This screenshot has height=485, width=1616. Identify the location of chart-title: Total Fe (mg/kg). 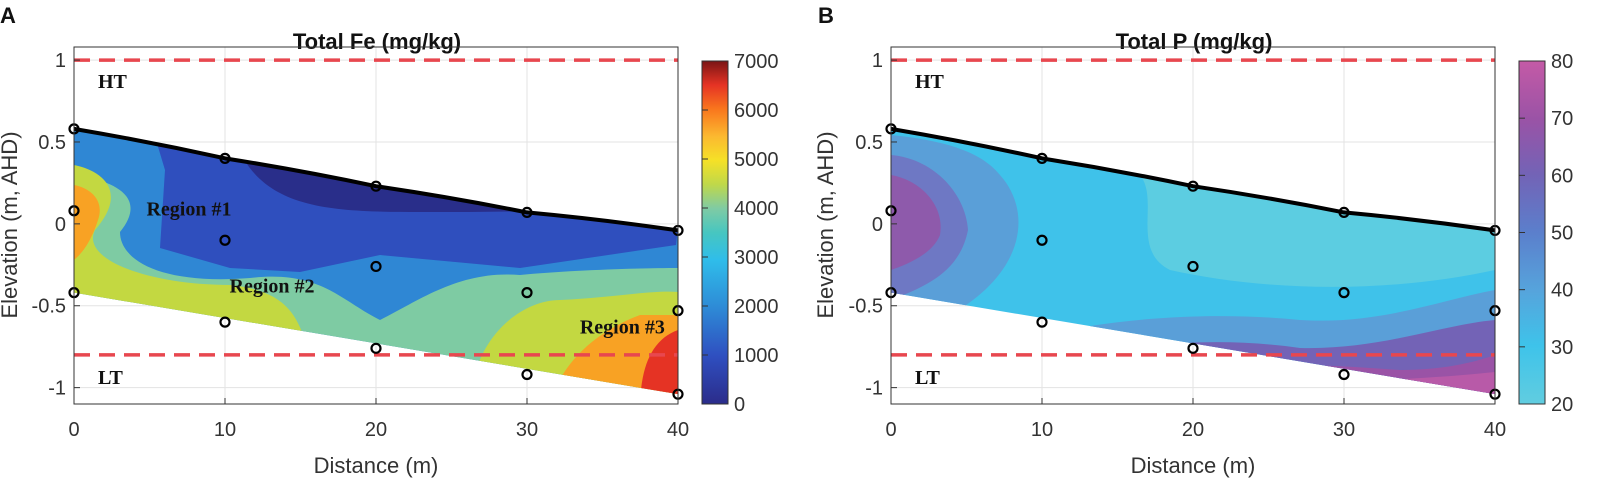
(377, 41).